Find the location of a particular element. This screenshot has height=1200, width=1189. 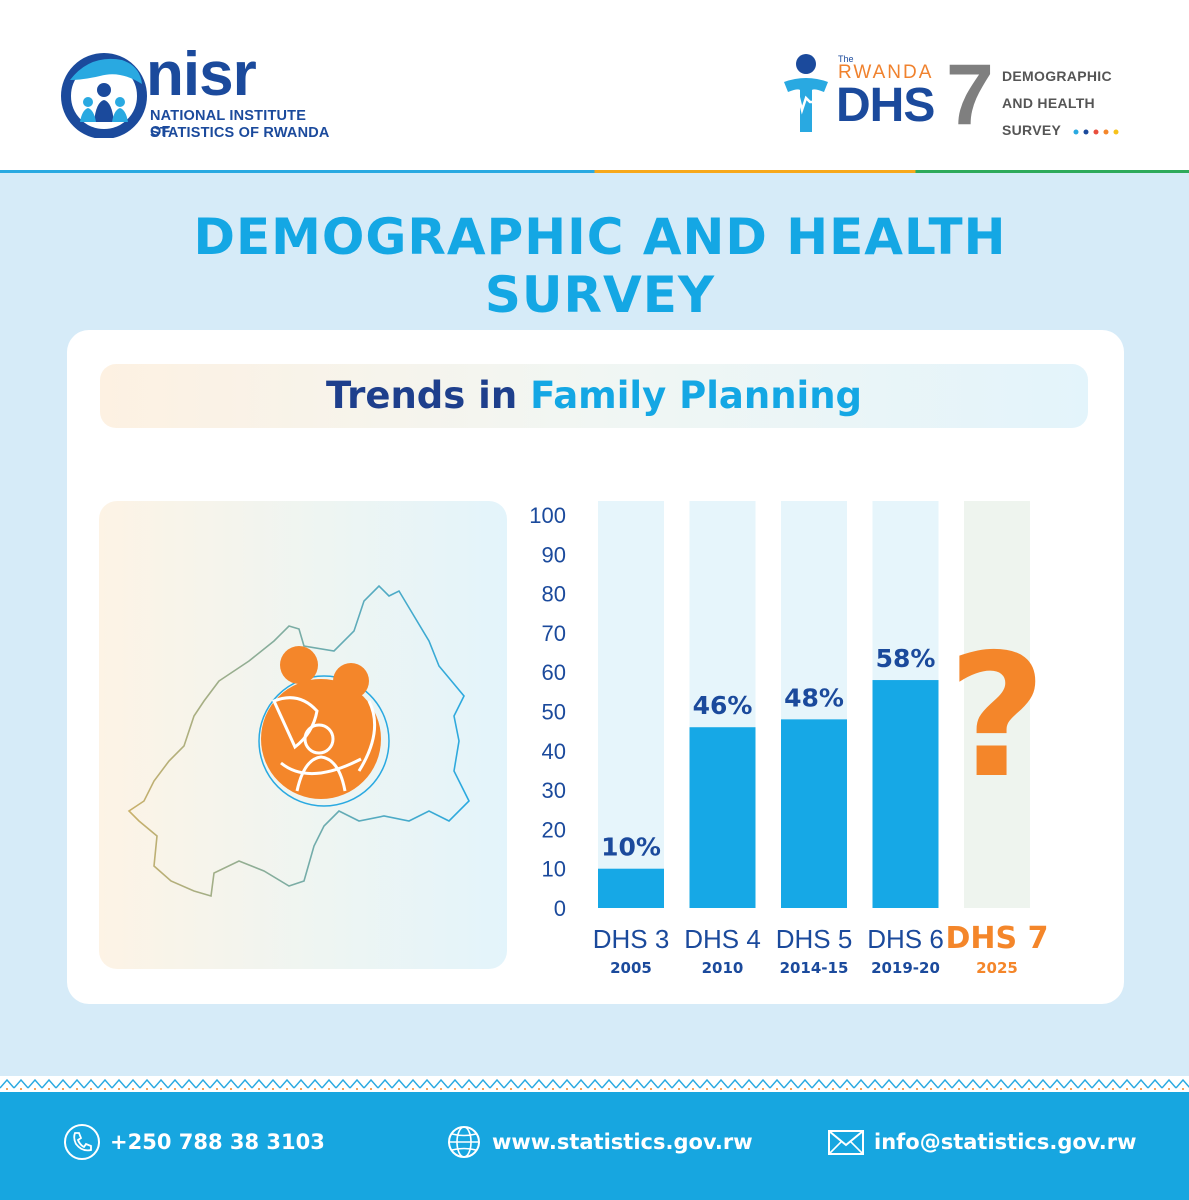

footer-website: www.statistics.gov.rw is located at coordinates (598, 1142).